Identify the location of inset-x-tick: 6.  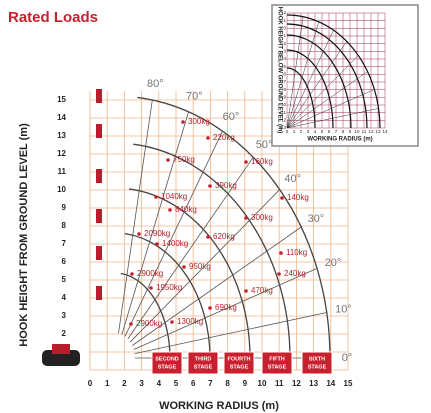
(329, 131).